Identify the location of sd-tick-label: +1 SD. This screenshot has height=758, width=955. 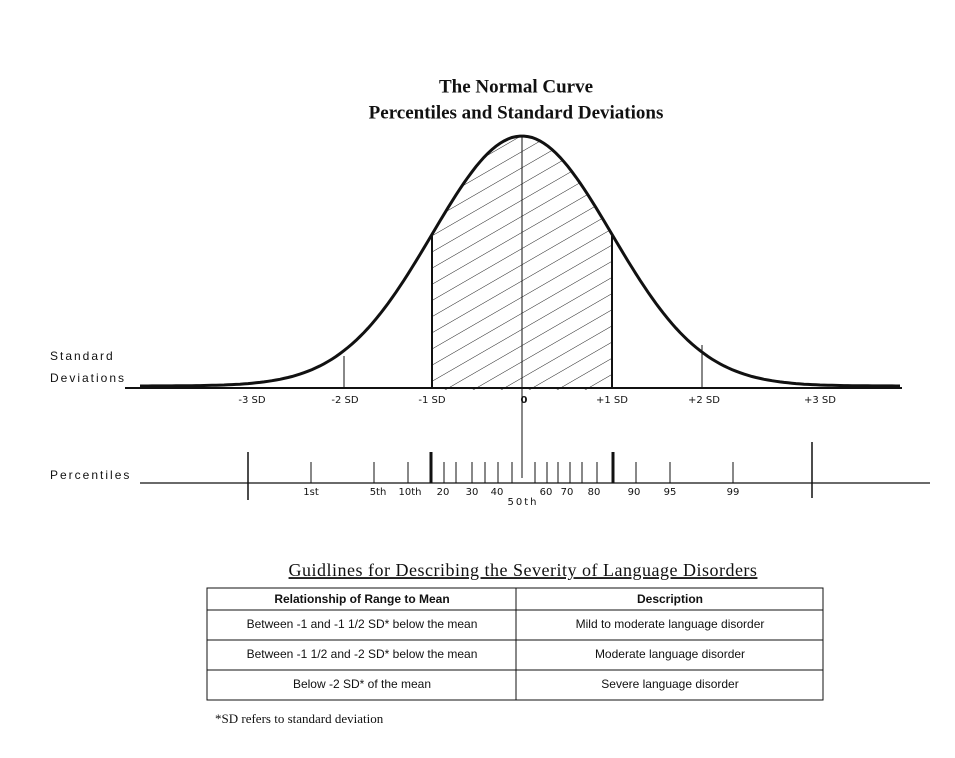
(612, 400).